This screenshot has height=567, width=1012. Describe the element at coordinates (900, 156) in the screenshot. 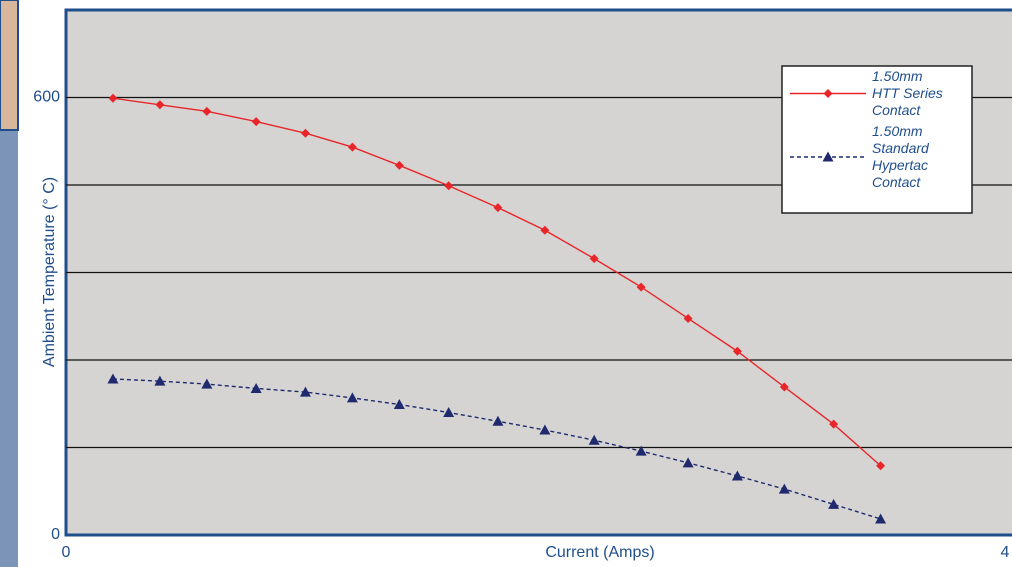

I see `legend-label: 1.50mm Standard Hypertac Contact` at that location.